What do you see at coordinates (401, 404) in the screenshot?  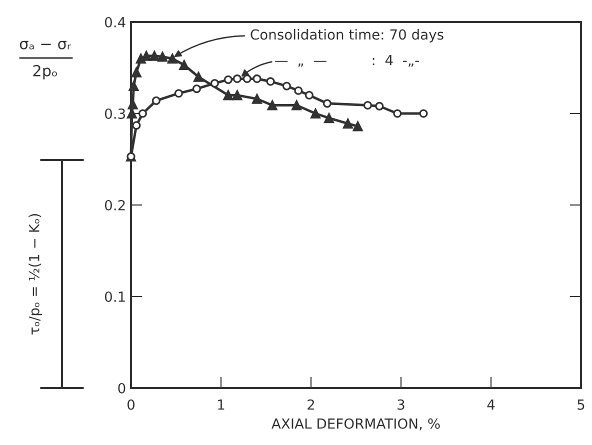 I see `x-tick-label: 3` at bounding box center [401, 404].